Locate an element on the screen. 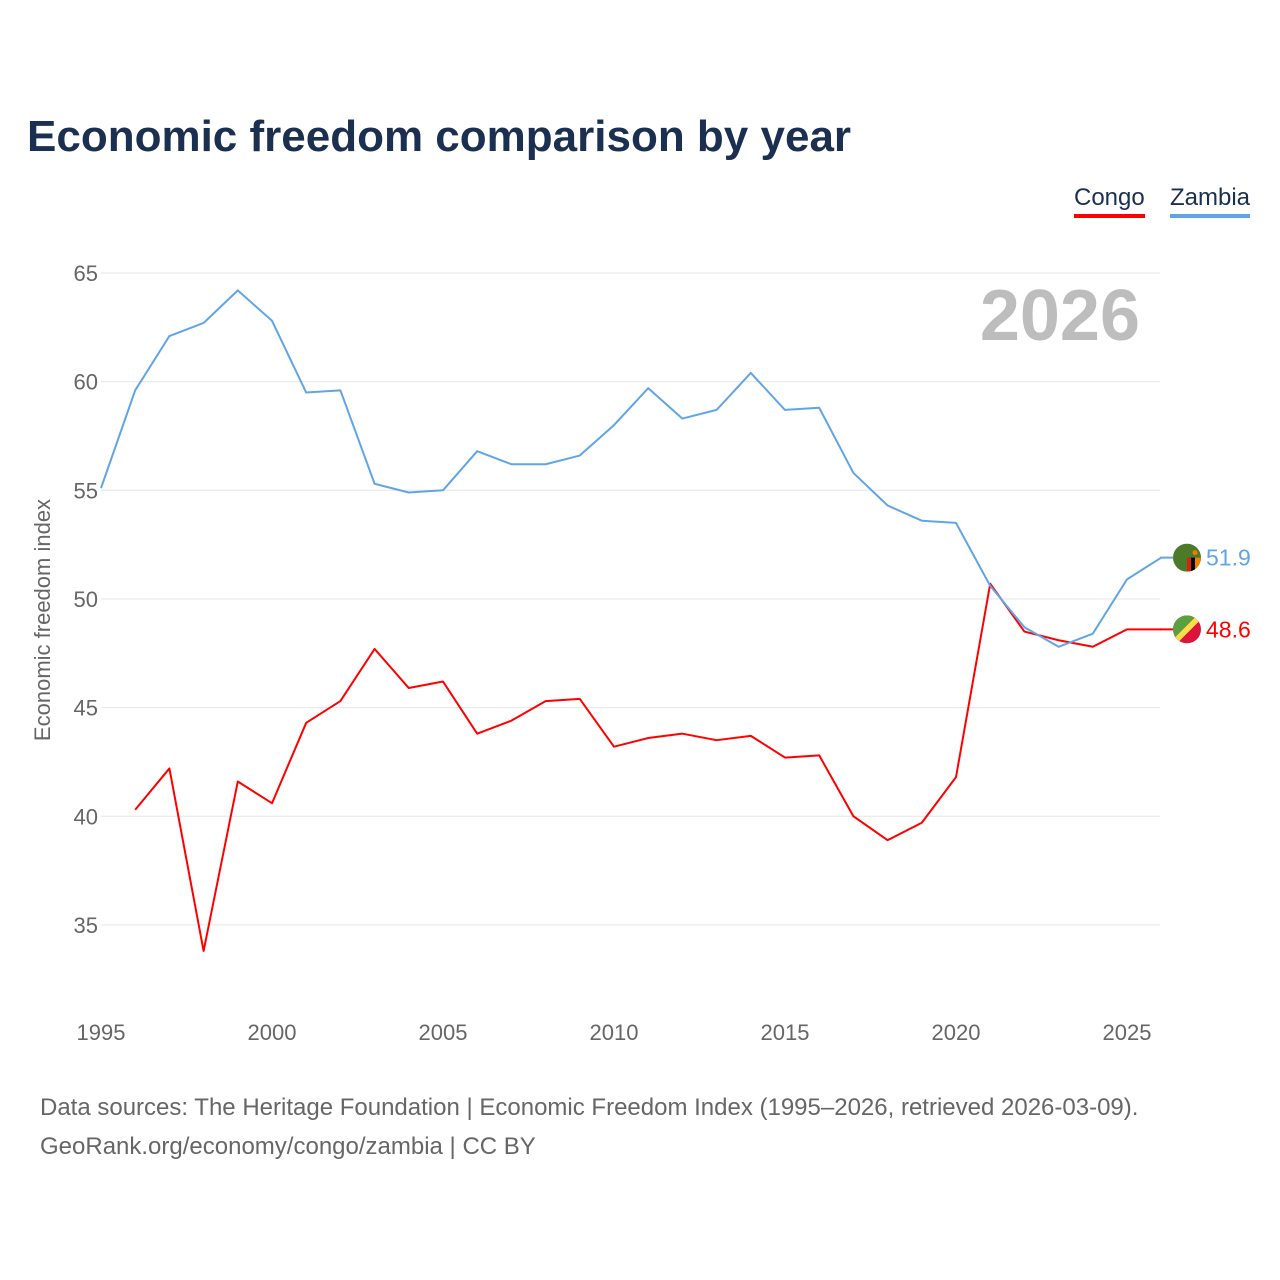 This screenshot has height=1280, width=1280. chart-title: Economic freedom comparison by year is located at coordinates (439, 136).